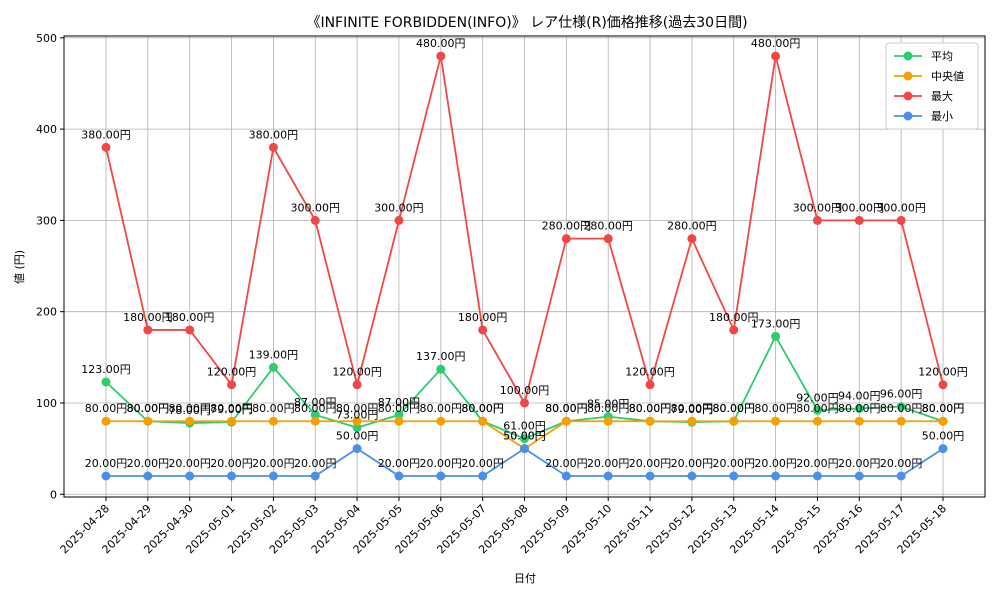 This screenshot has height=600, width=1000. I want to click on y-tick-label: 200, so click(46, 312).